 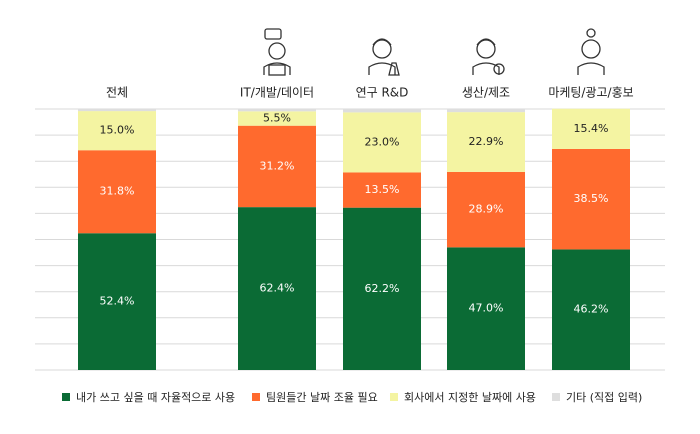 I want to click on value-label: 47.0%, so click(x=486, y=308).